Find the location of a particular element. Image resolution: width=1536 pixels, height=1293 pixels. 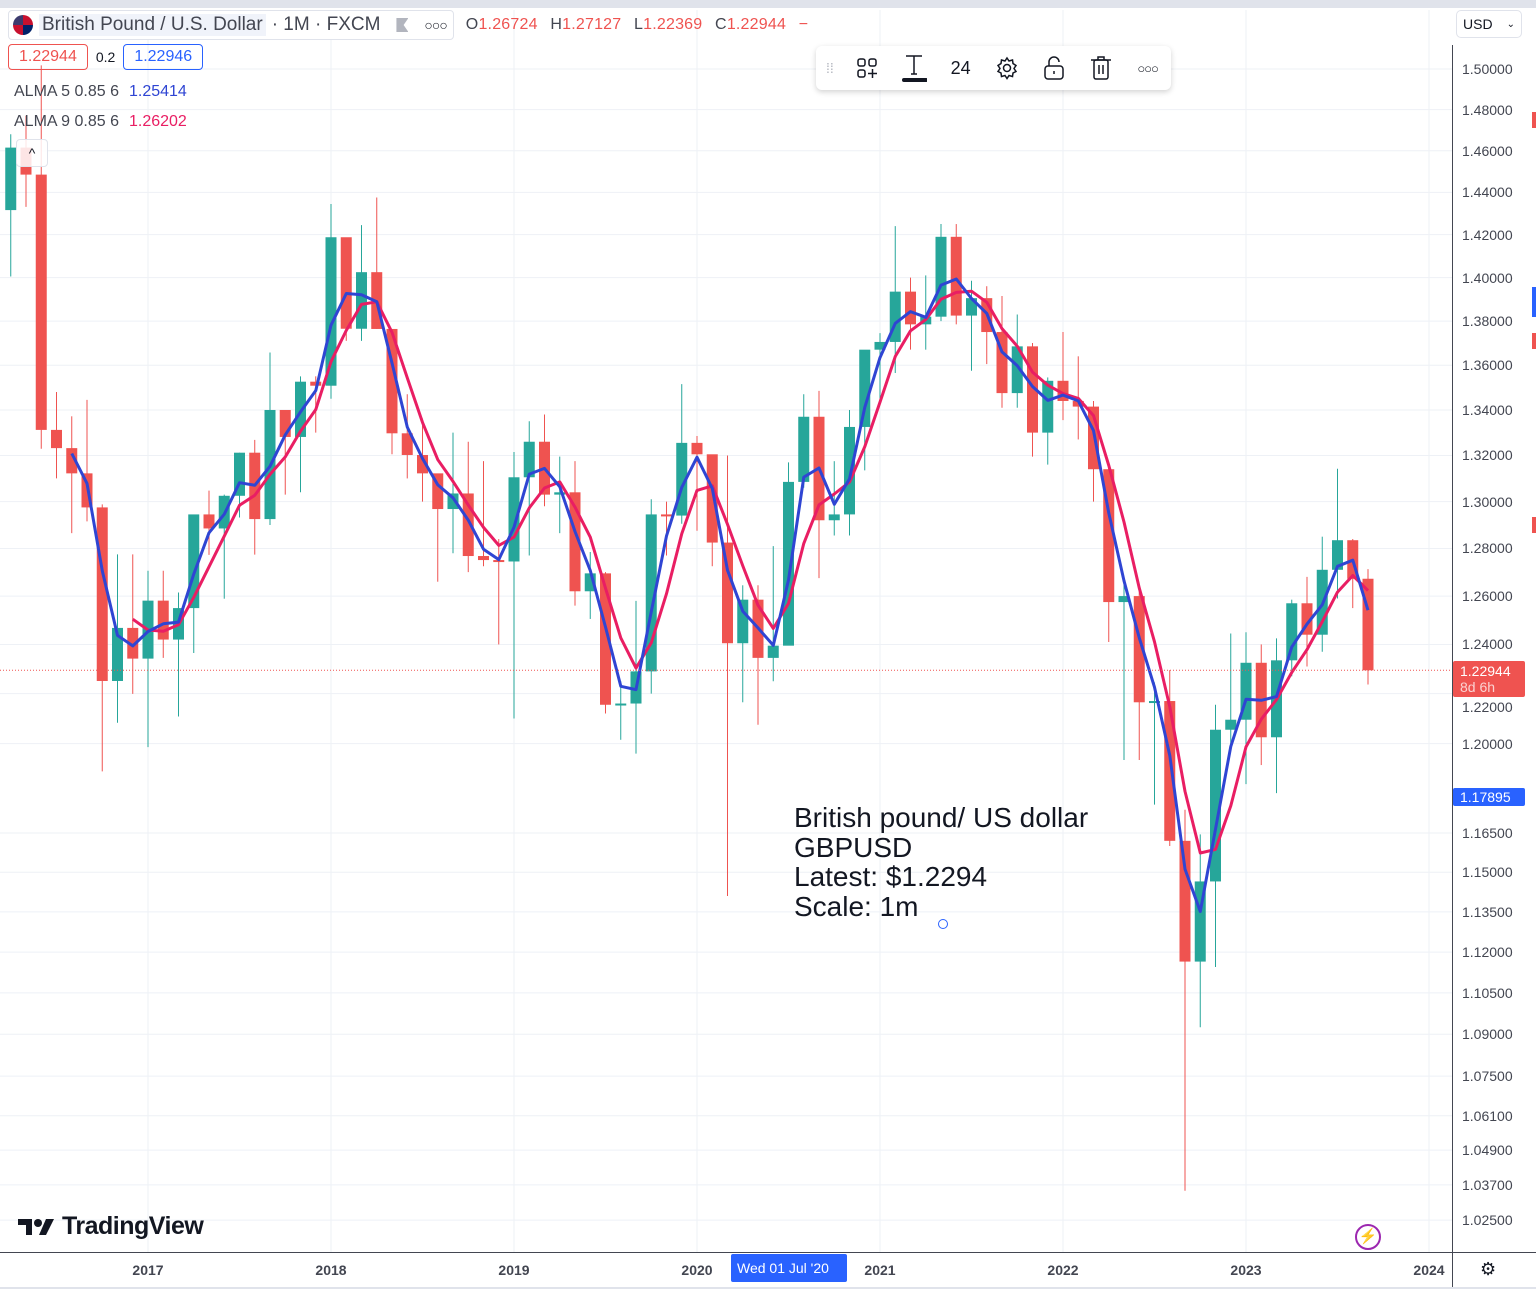

indicator-alma-5: ALMA 5 0.85 6 1.25414 is located at coordinates (100, 92).